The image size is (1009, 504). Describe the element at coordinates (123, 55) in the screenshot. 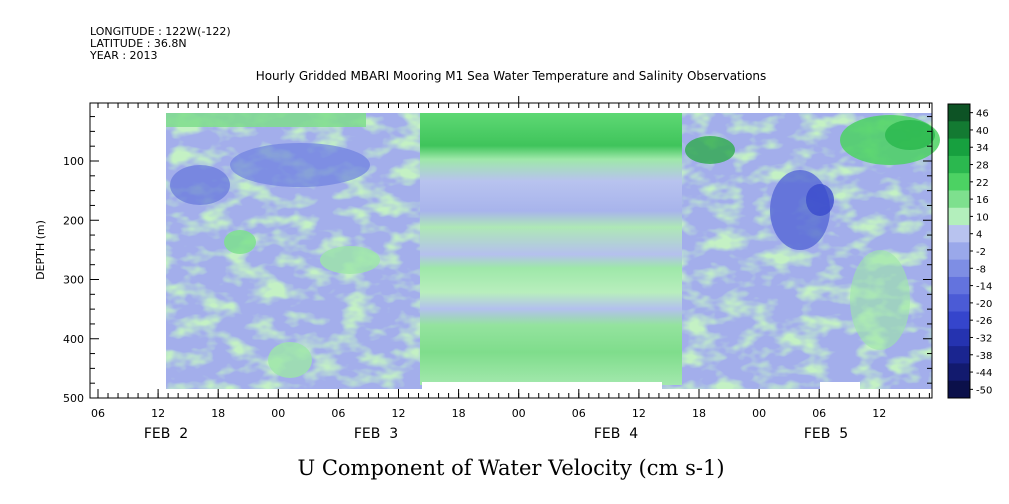

I see `year-label: YEAR : 2013` at that location.